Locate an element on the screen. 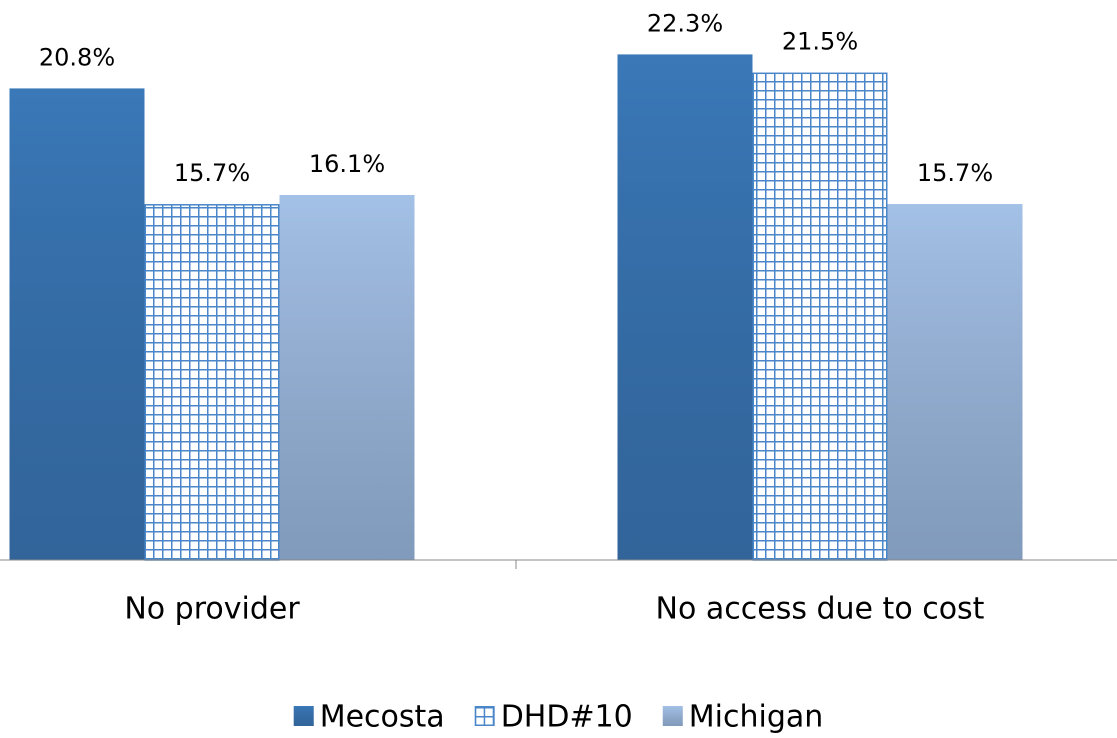 The width and height of the screenshot is (1117, 738). value-label: 22.3% is located at coordinates (685, 23).